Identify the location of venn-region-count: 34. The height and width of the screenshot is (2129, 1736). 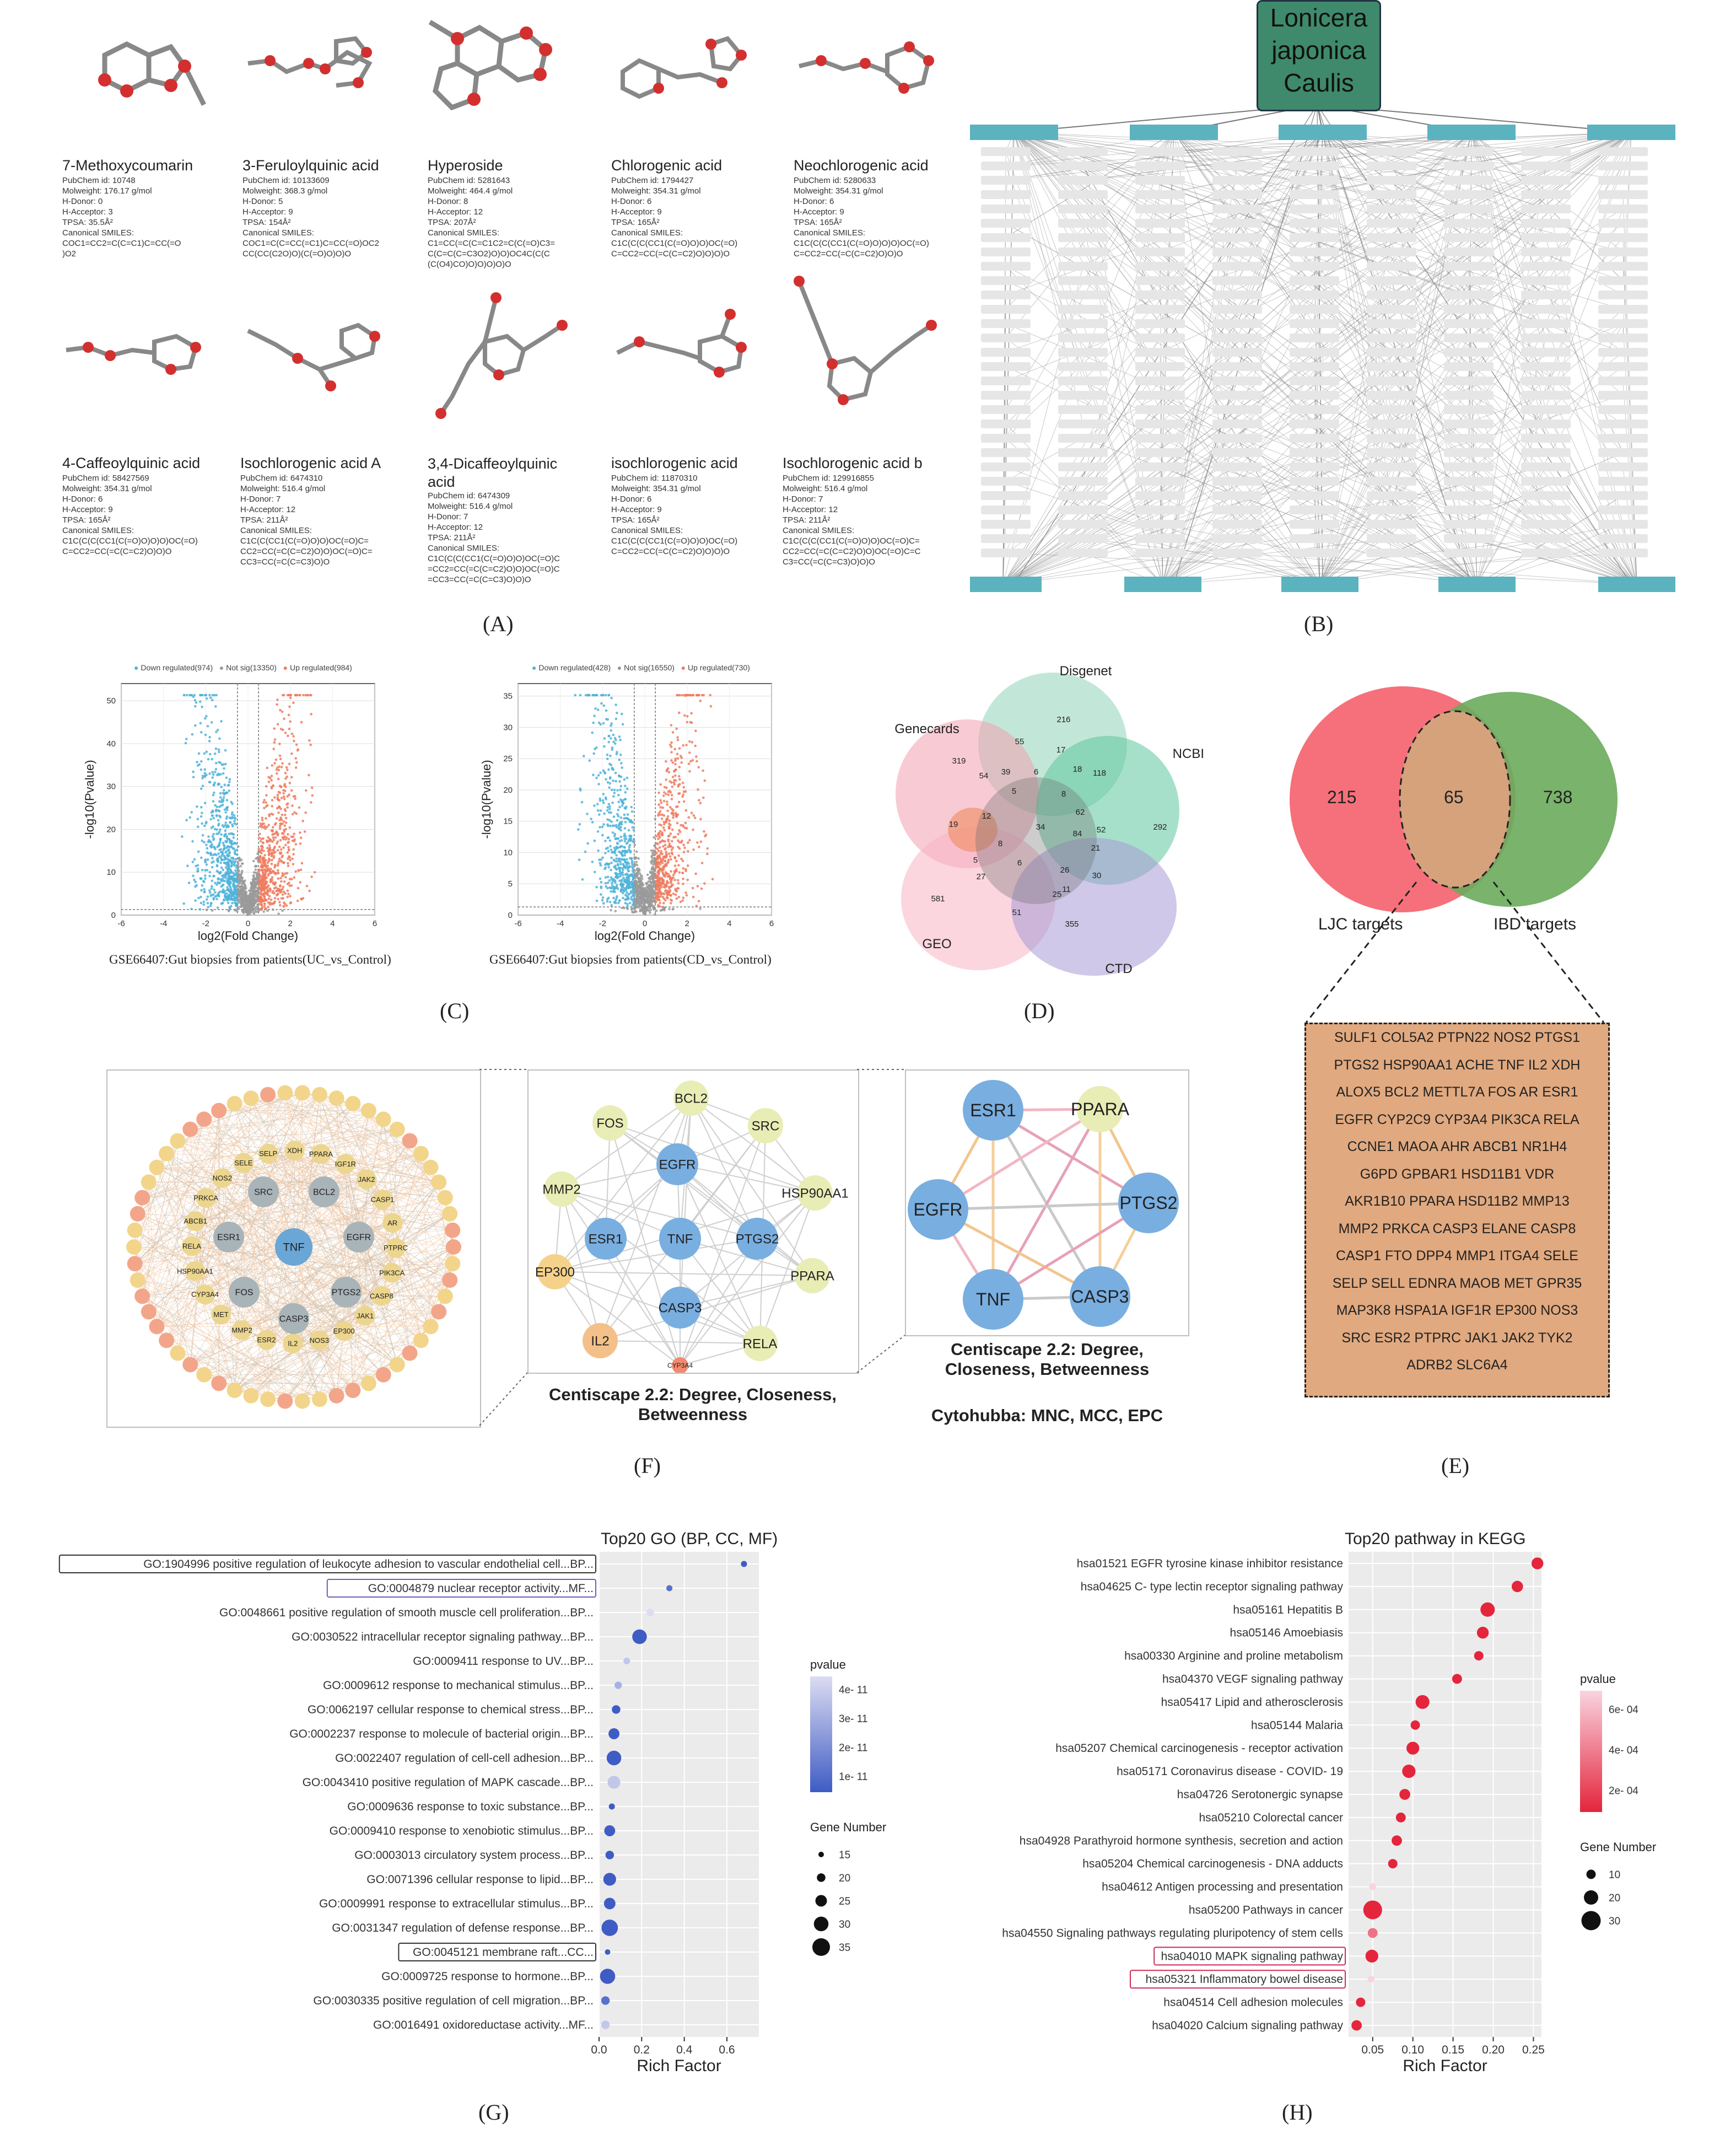
(1040, 827).